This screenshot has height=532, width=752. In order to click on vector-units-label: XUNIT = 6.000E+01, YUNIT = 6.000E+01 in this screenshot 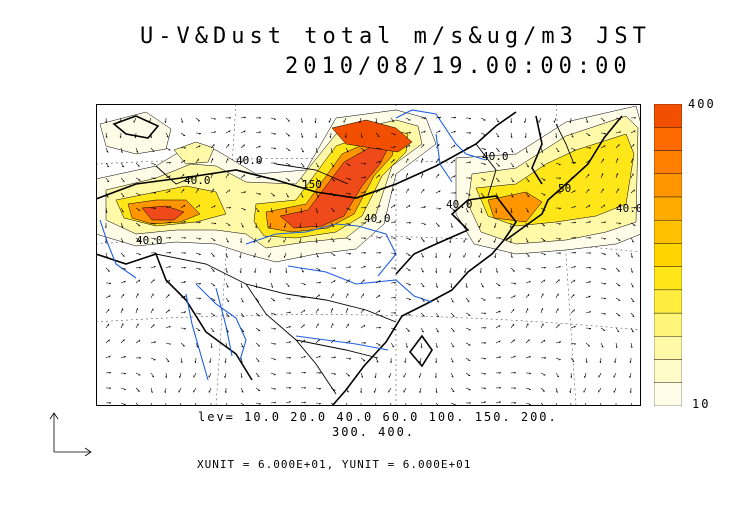, I will do `click(334, 464)`.